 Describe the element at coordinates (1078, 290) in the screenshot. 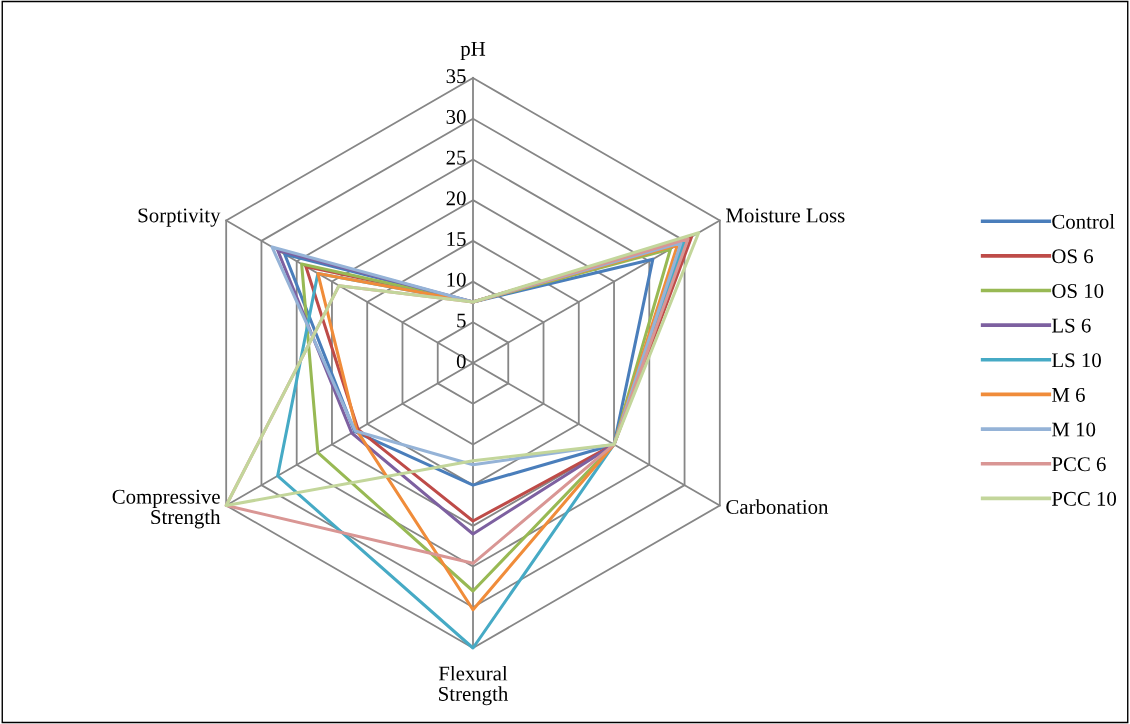

I see `legend-label: OS 10` at that location.